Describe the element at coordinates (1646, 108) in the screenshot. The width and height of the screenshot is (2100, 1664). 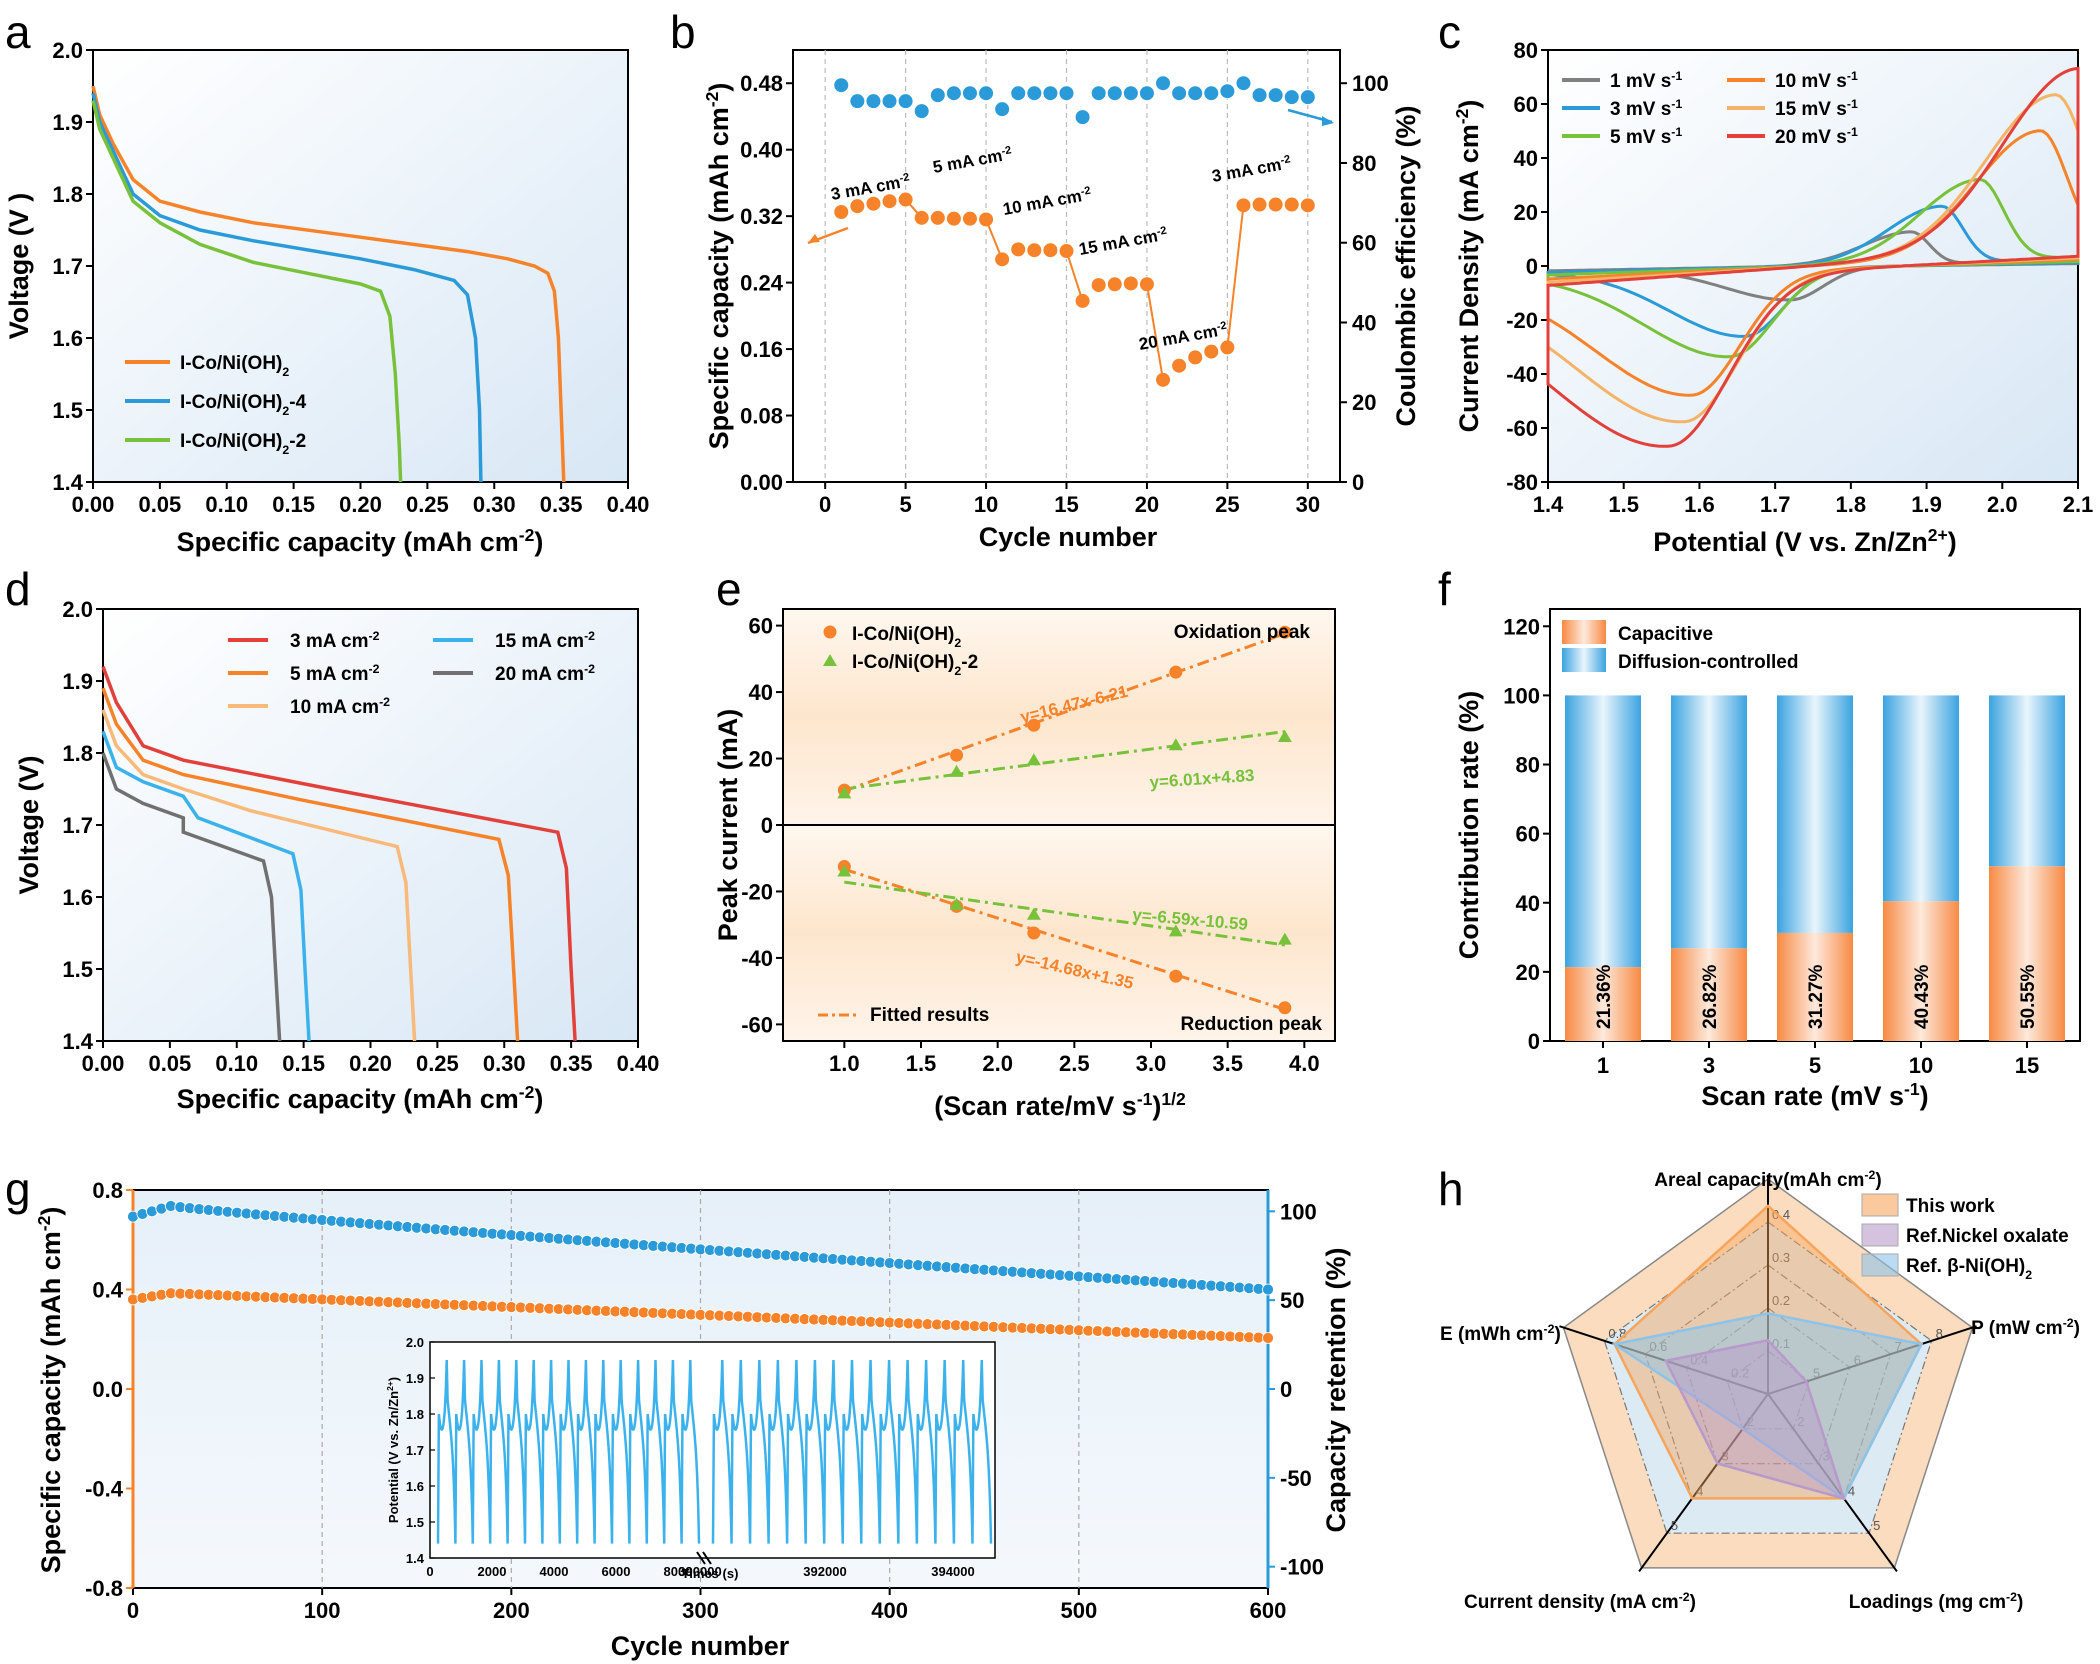
I see `legend-entry: 3 mV s-1` at that location.